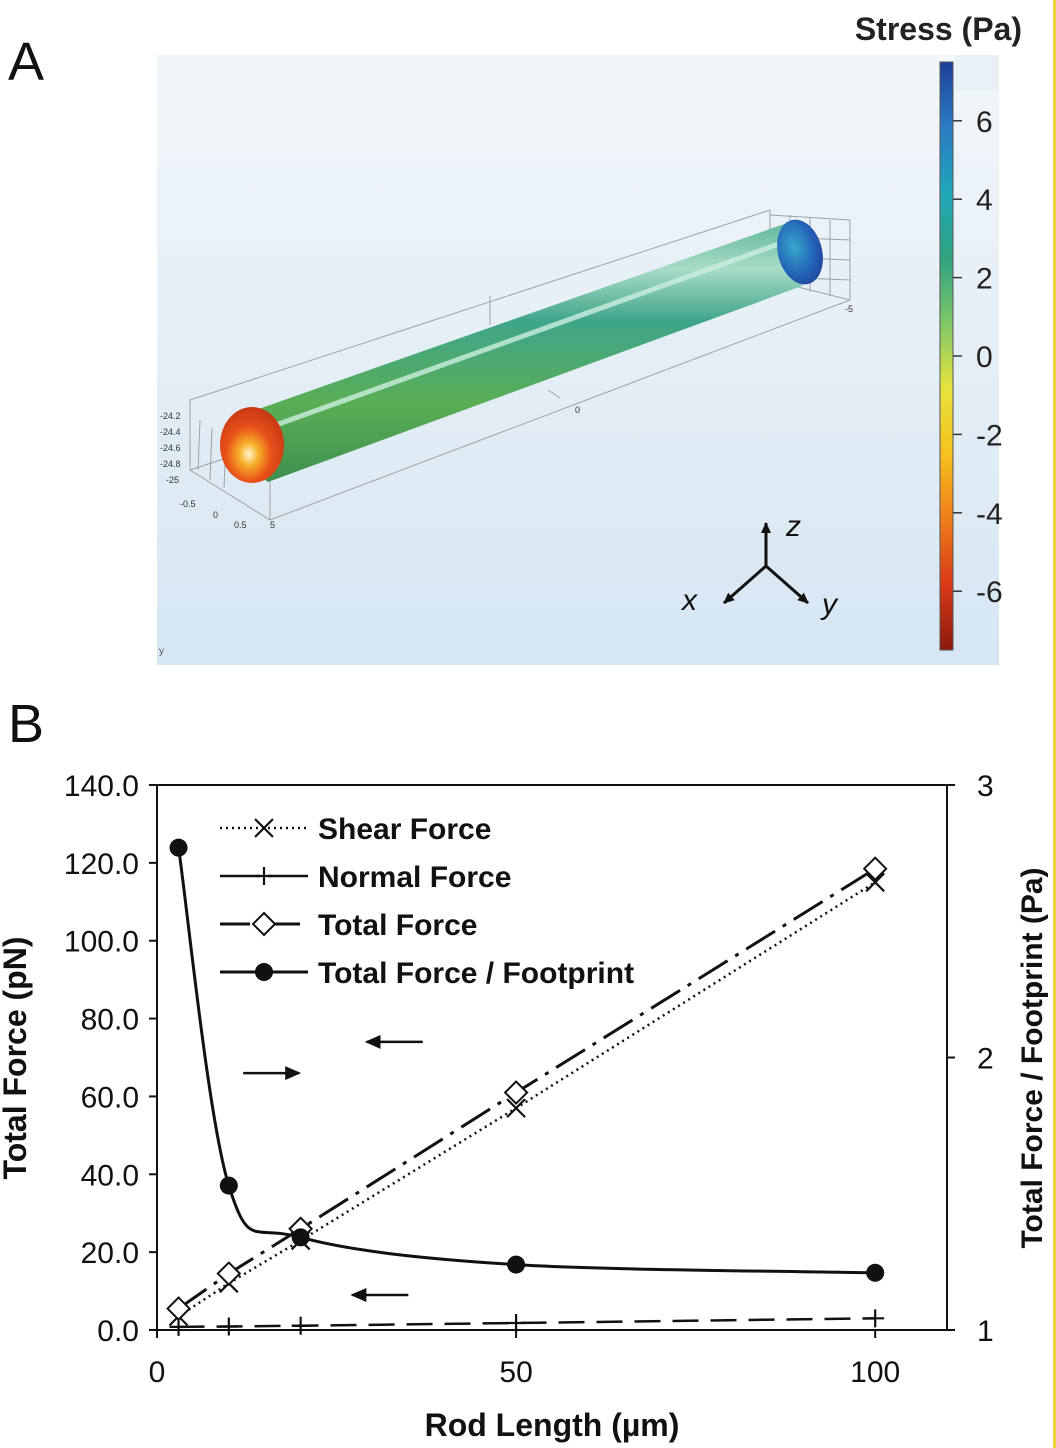 This screenshot has height=1448, width=1056. Describe the element at coordinates (414, 877) in the screenshot. I see `legend-label: Normal Force` at that location.